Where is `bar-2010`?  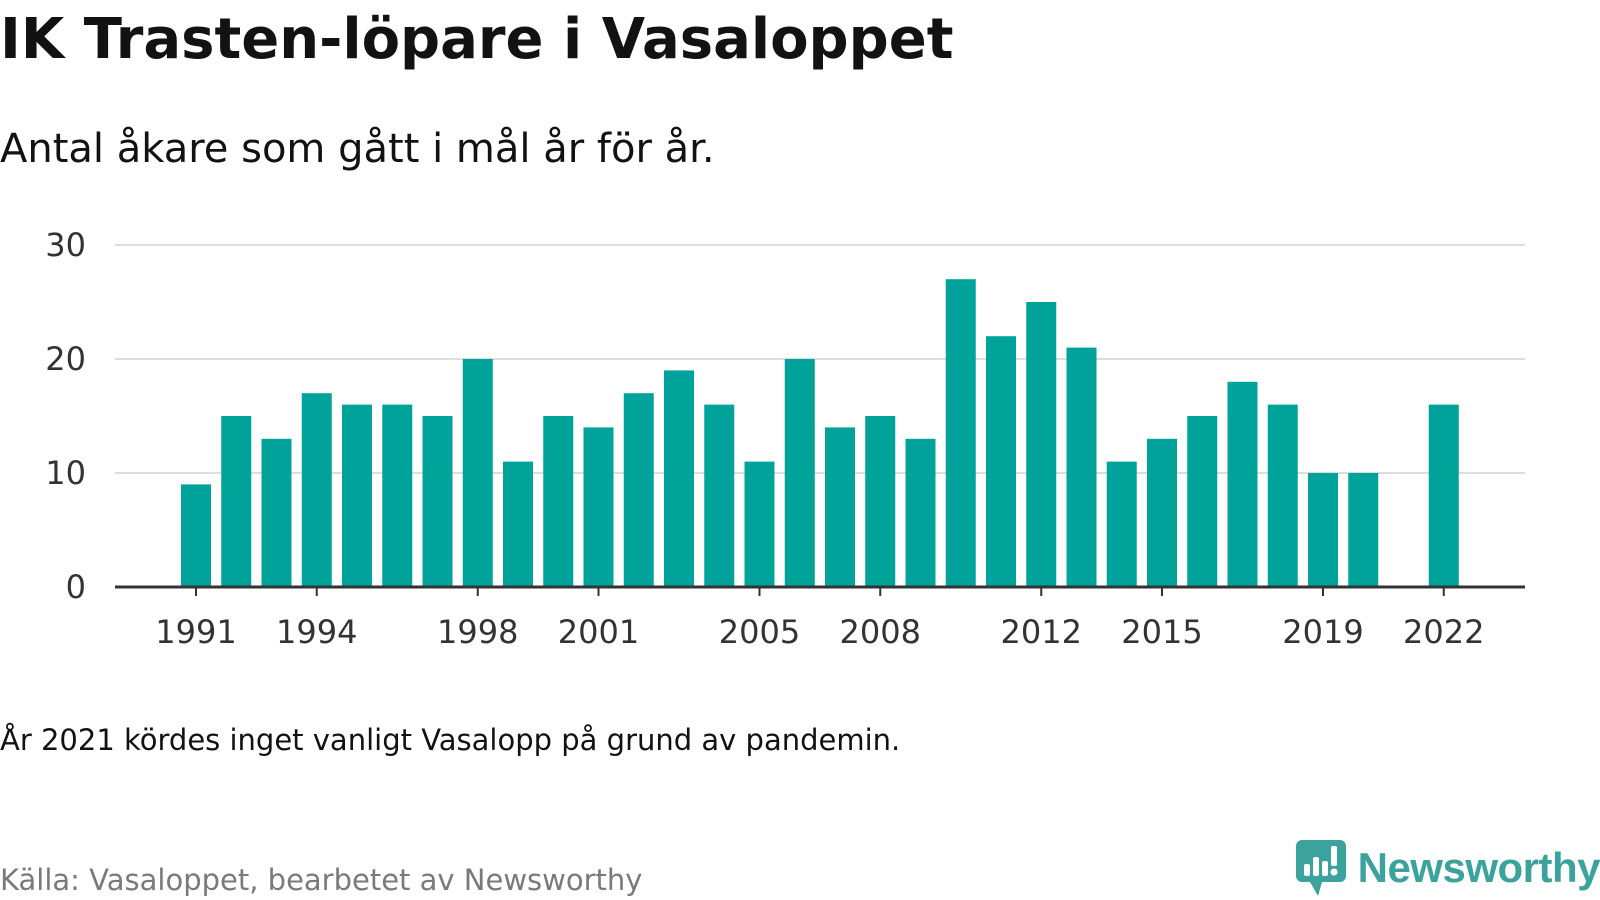 bar-2010 is located at coordinates (960, 433).